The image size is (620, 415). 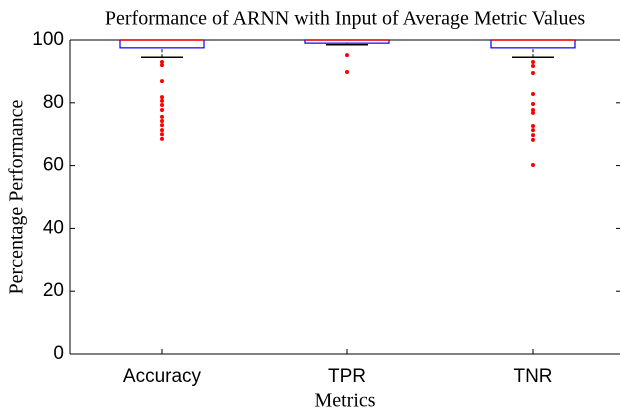 What do you see at coordinates (53, 227) in the screenshot?
I see `y-tick-label: 40` at bounding box center [53, 227].